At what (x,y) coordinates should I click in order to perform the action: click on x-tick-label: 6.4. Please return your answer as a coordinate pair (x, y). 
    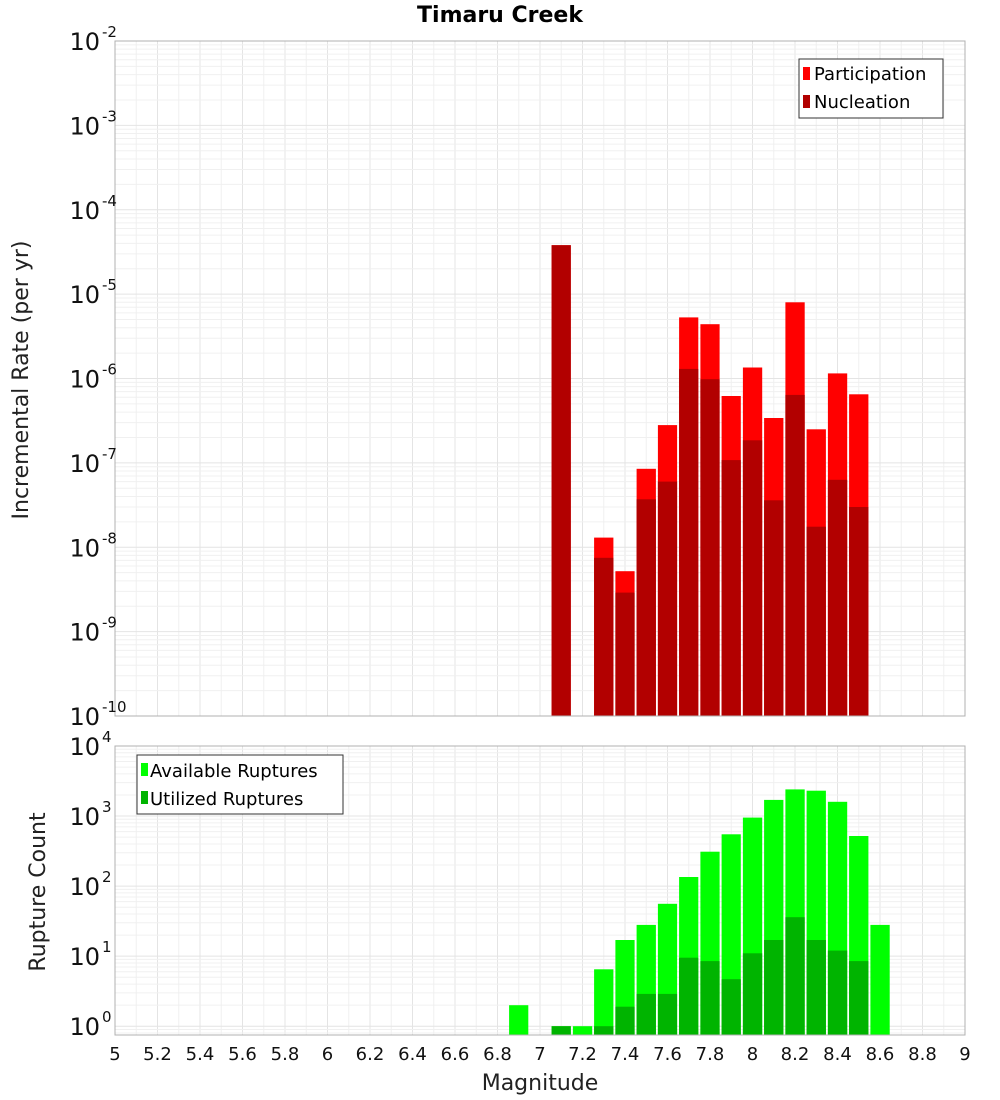
    Looking at the image, I should click on (412, 1054).